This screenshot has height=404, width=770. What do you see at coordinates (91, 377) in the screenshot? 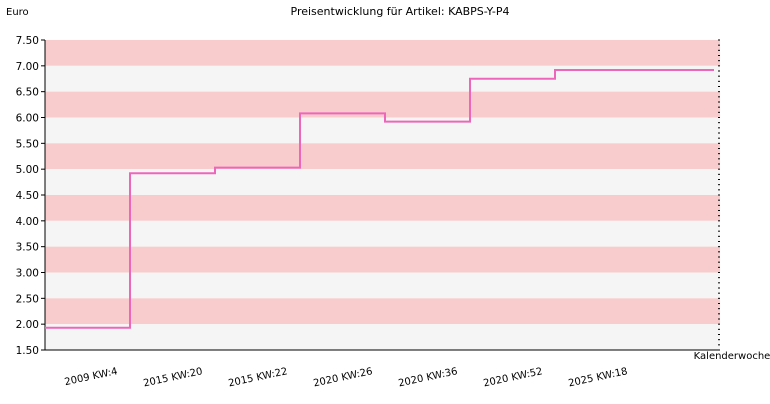
I see `x-tick-label: 2009 KW:4` at bounding box center [91, 377].